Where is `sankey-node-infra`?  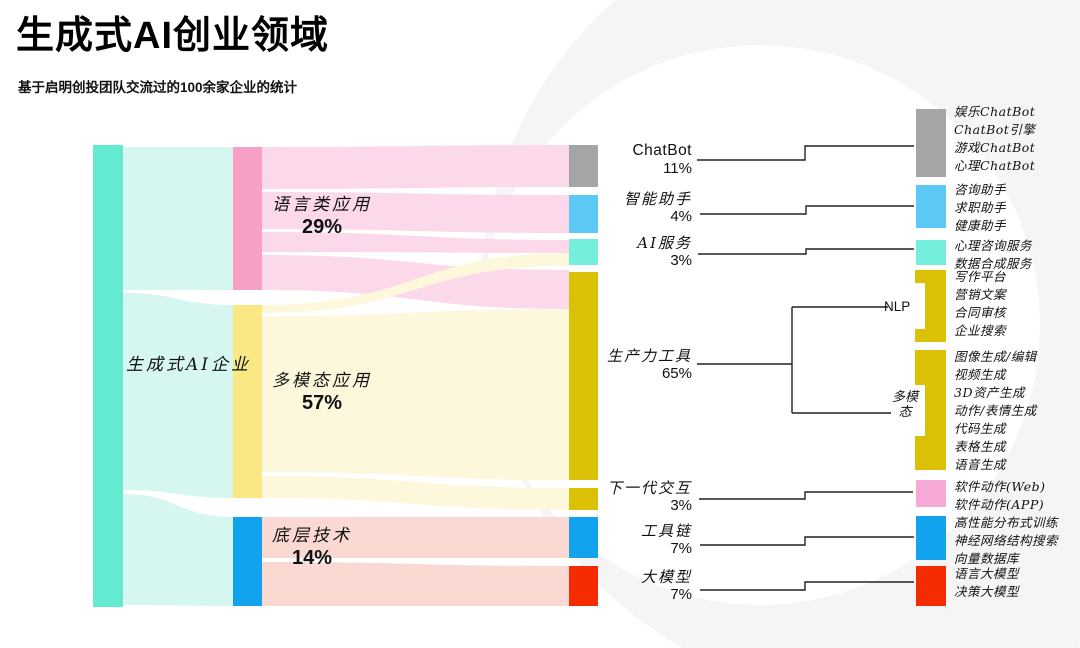 sankey-node-infra is located at coordinates (247, 561).